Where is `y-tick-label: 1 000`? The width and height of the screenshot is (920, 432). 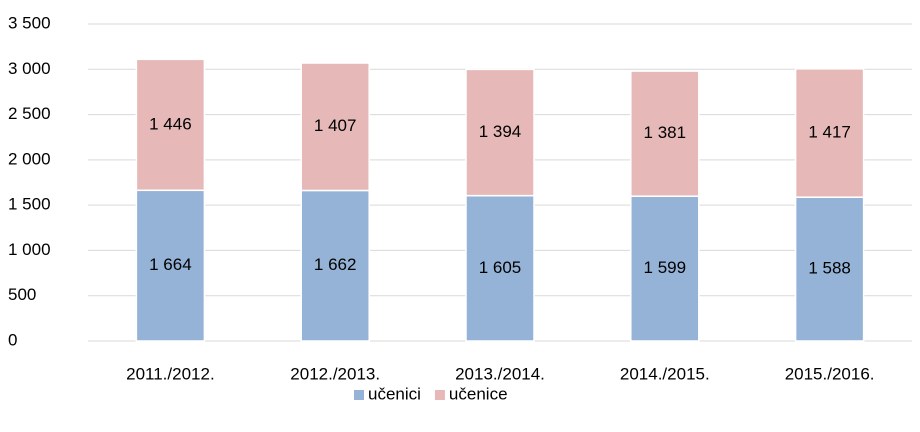 y-tick-label: 1 000 is located at coordinates (29, 249).